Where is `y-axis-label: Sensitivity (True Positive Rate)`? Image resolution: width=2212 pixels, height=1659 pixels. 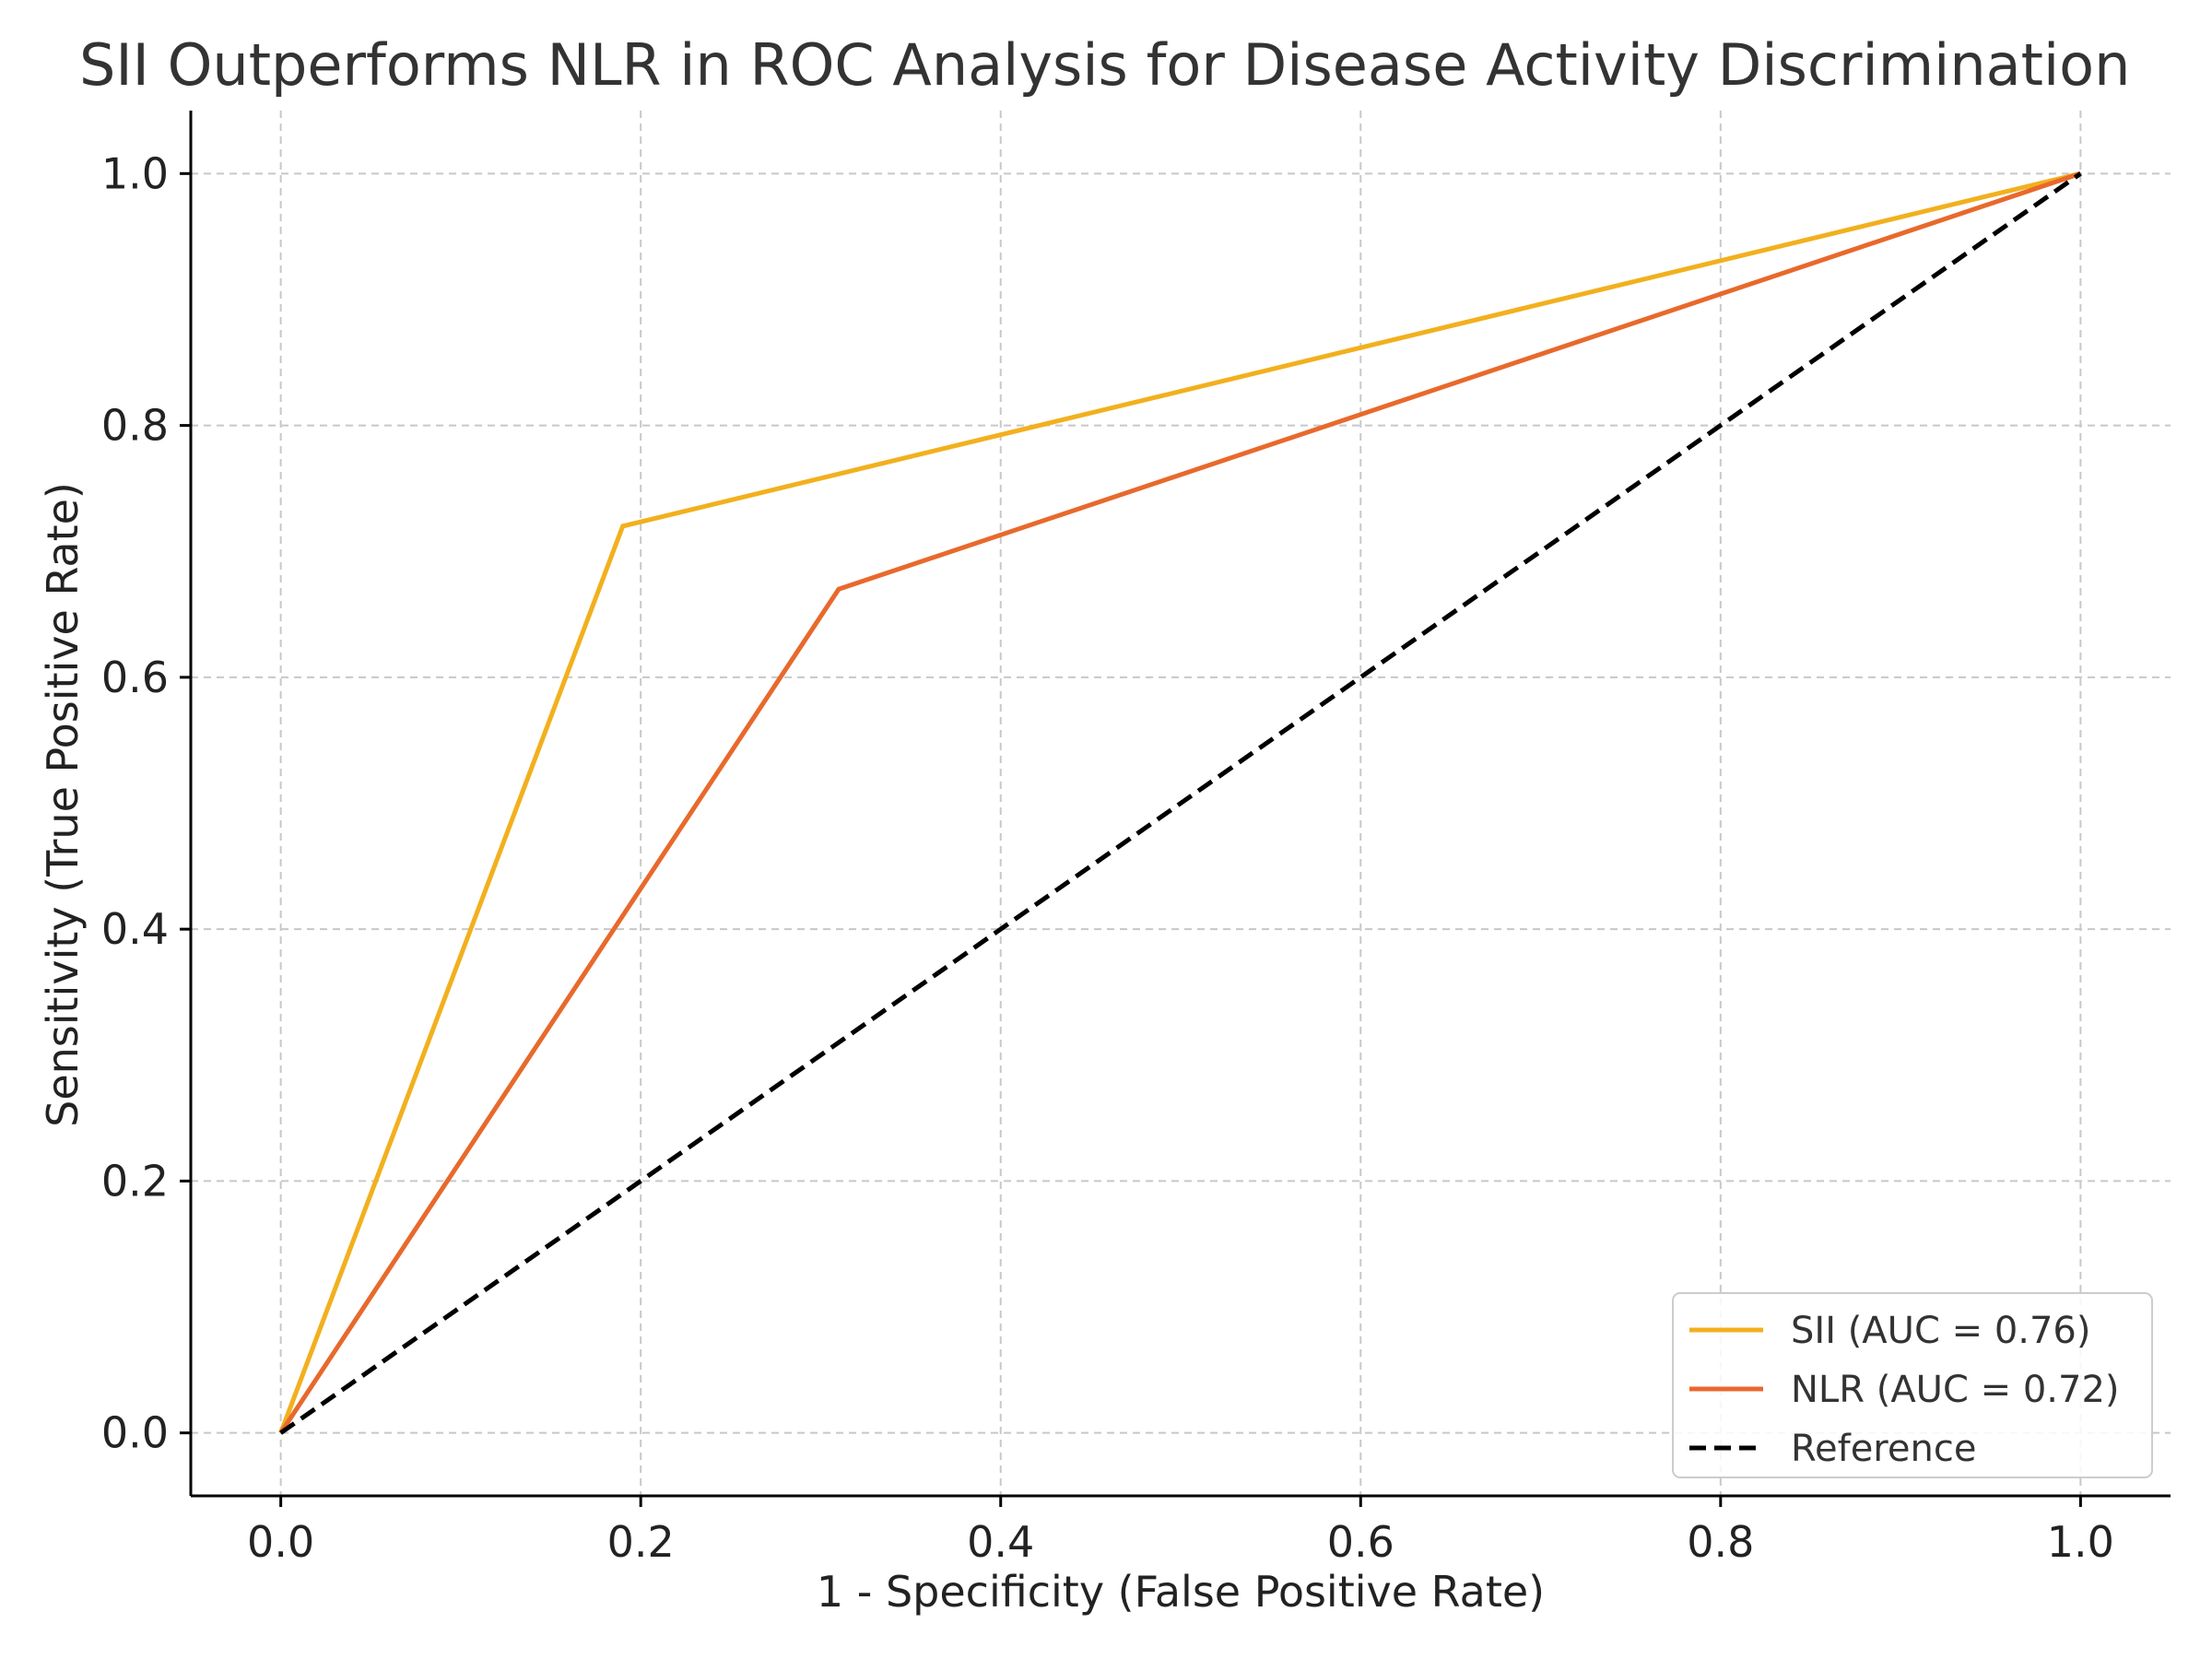
y-axis-label: Sensitivity (True Positive Rate) is located at coordinates (63, 804).